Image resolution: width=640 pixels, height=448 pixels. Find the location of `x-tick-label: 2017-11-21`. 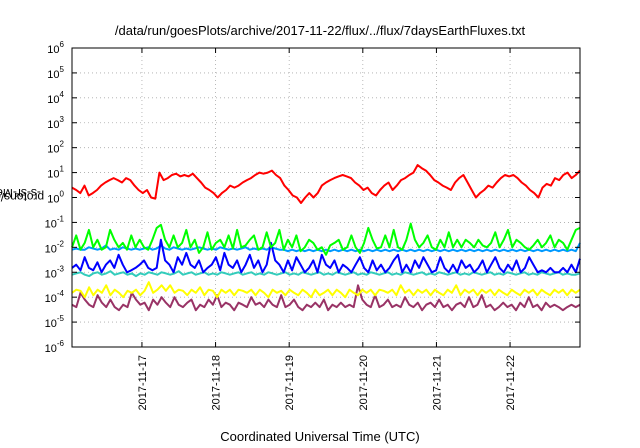

x-tick-label: 2017-11-21 is located at coordinates (437, 382).